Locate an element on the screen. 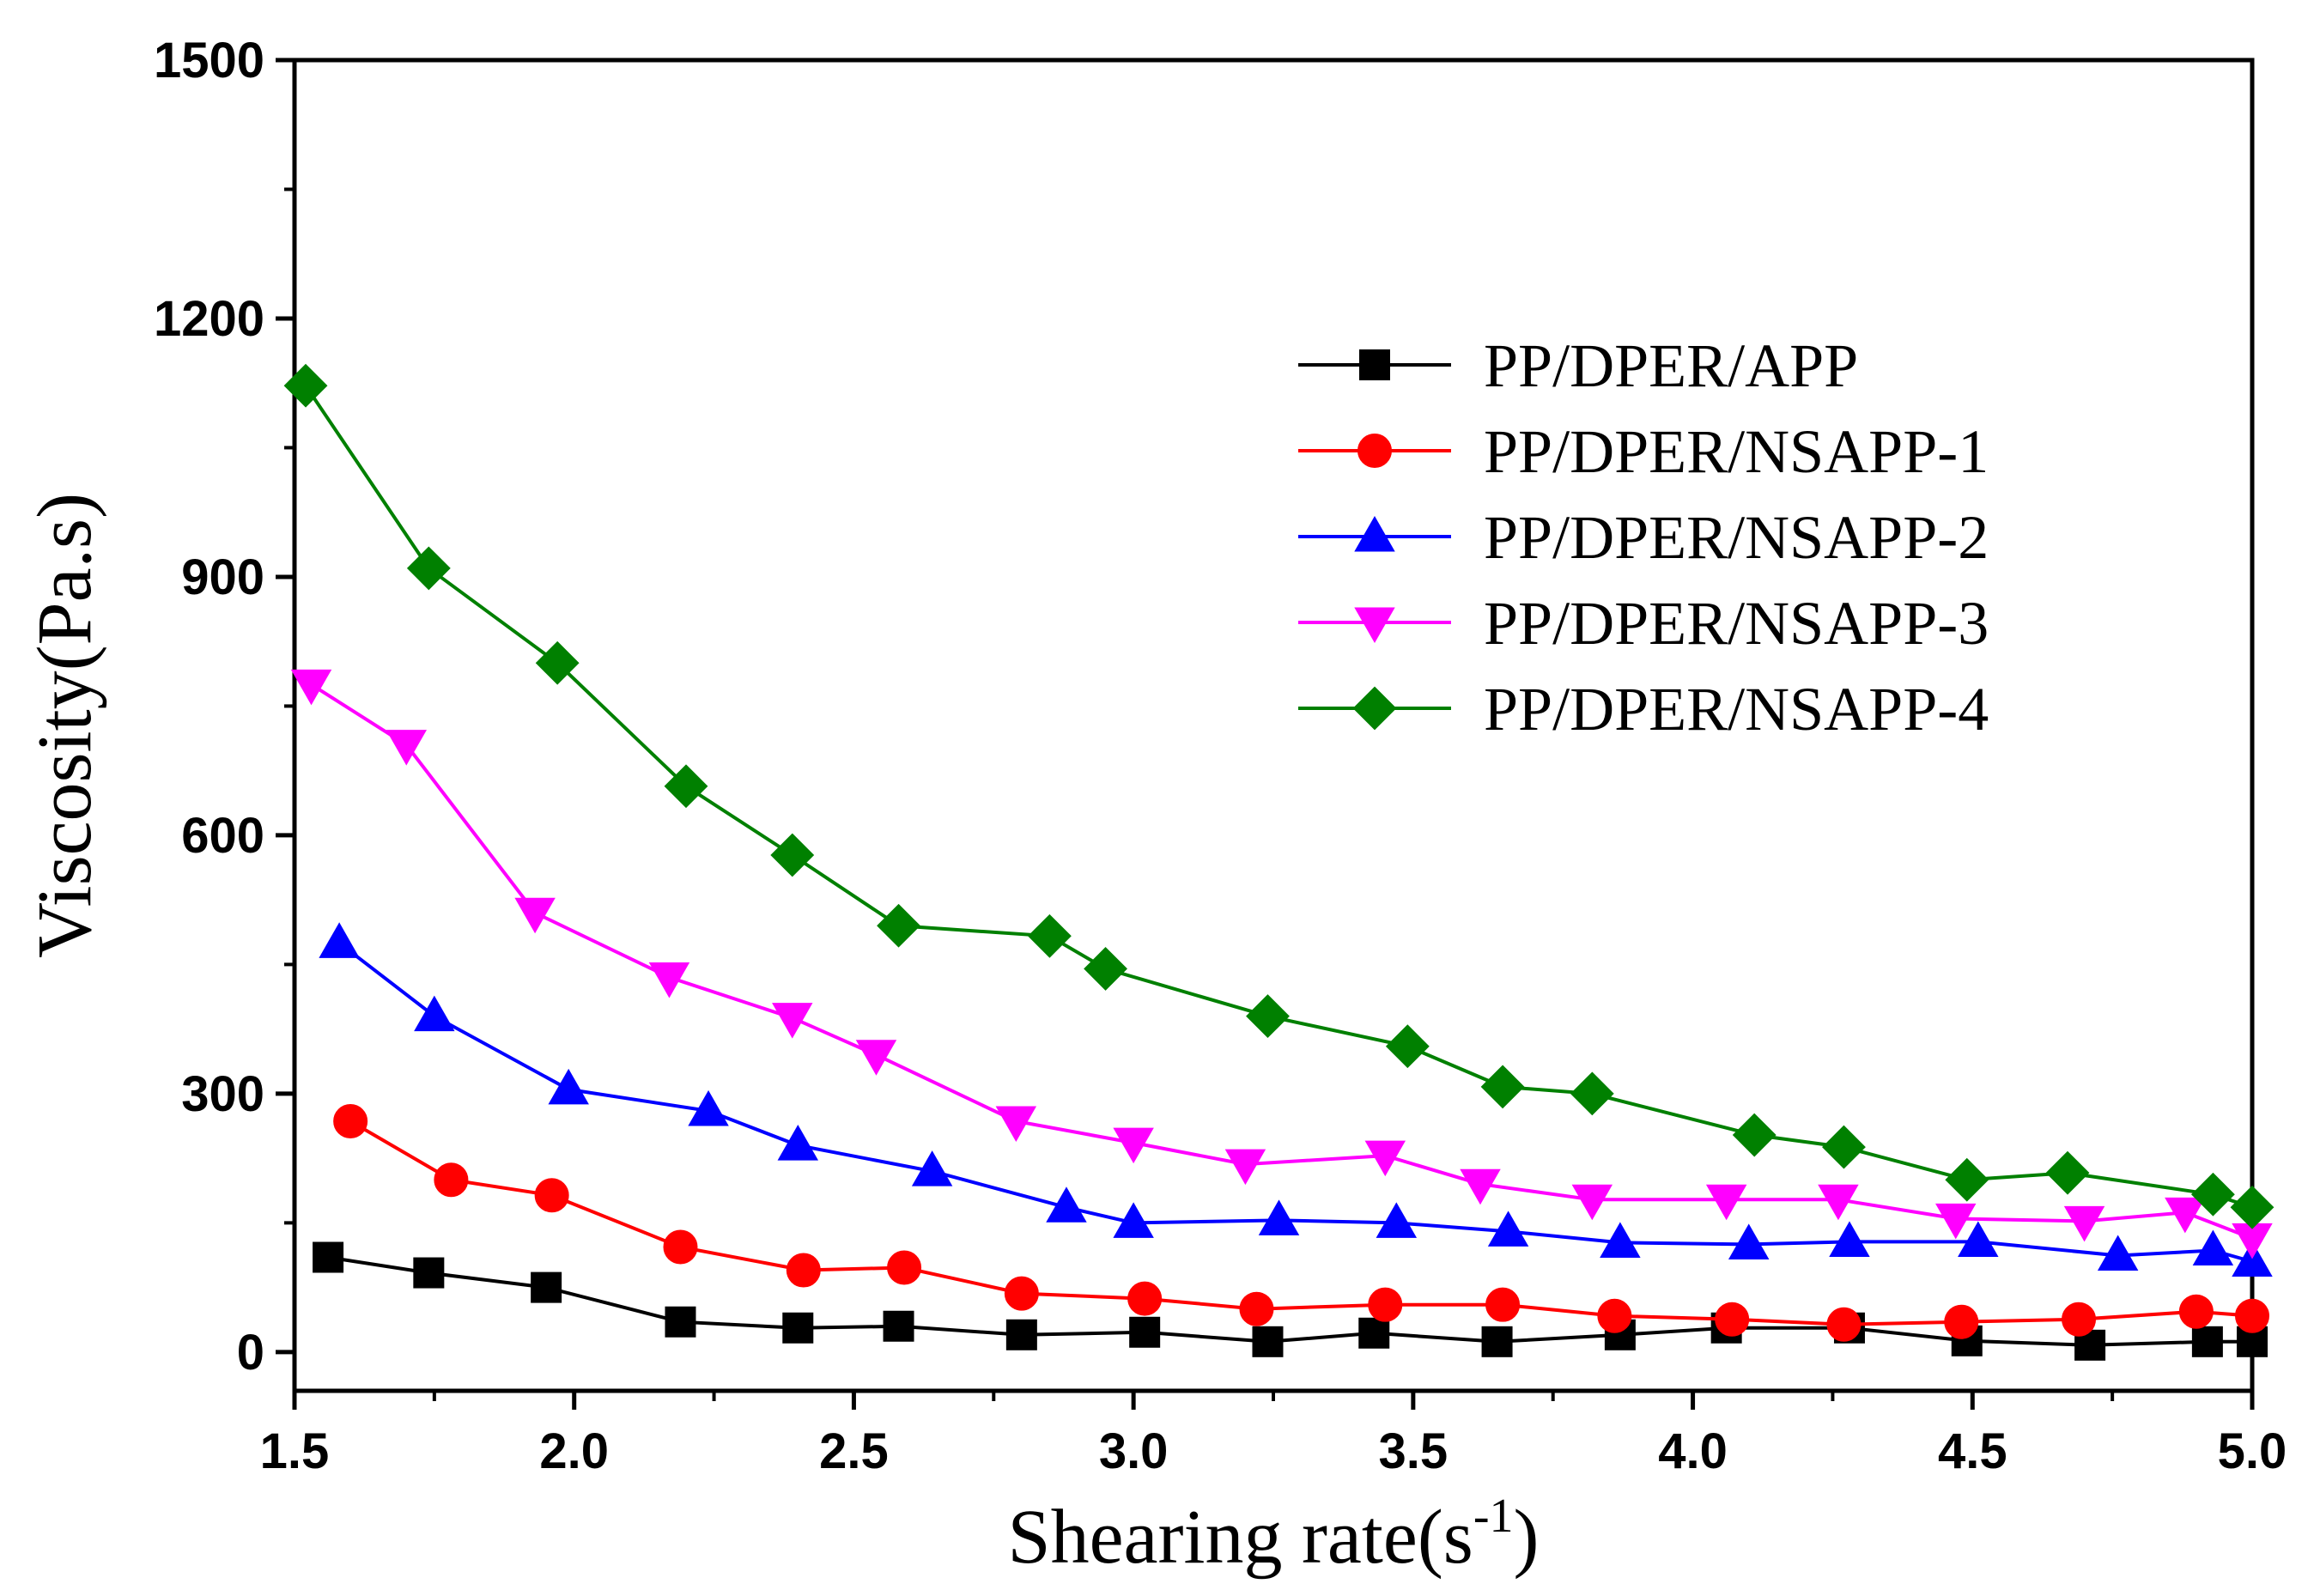 The width and height of the screenshot is (2314, 1596). x-axis-title-main: Shearing rate(s is located at coordinates (1240, 1537).